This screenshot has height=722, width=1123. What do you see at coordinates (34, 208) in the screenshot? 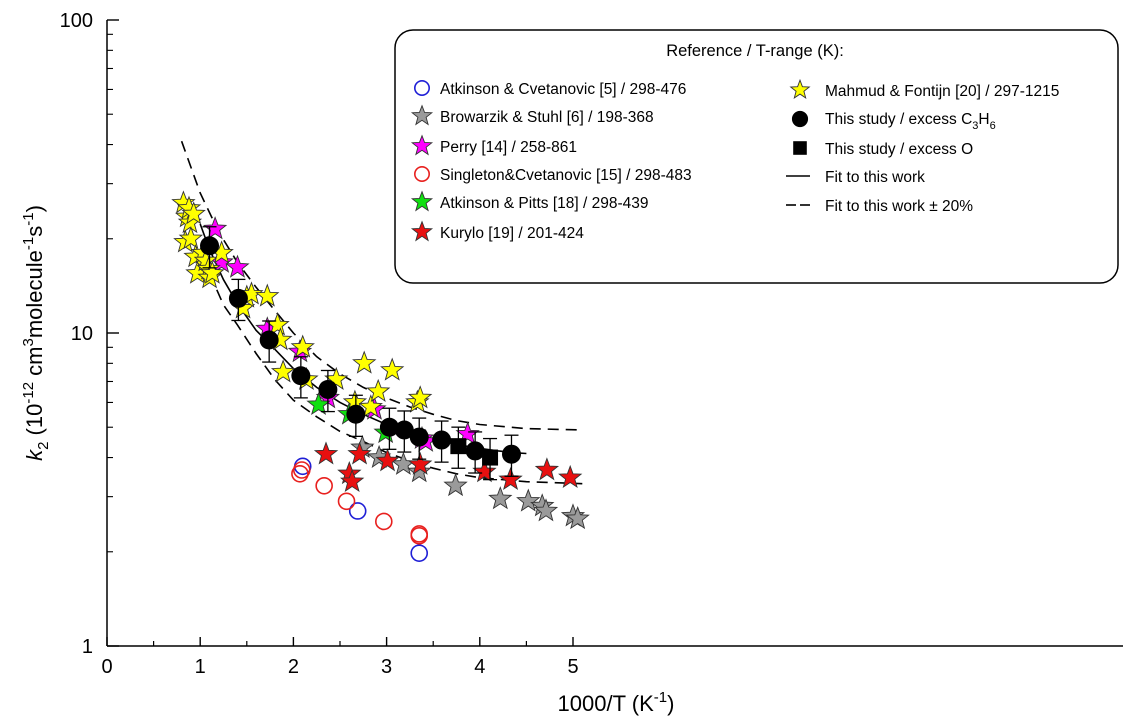
I see `y-axis-title-p5: )` at bounding box center [34, 208].